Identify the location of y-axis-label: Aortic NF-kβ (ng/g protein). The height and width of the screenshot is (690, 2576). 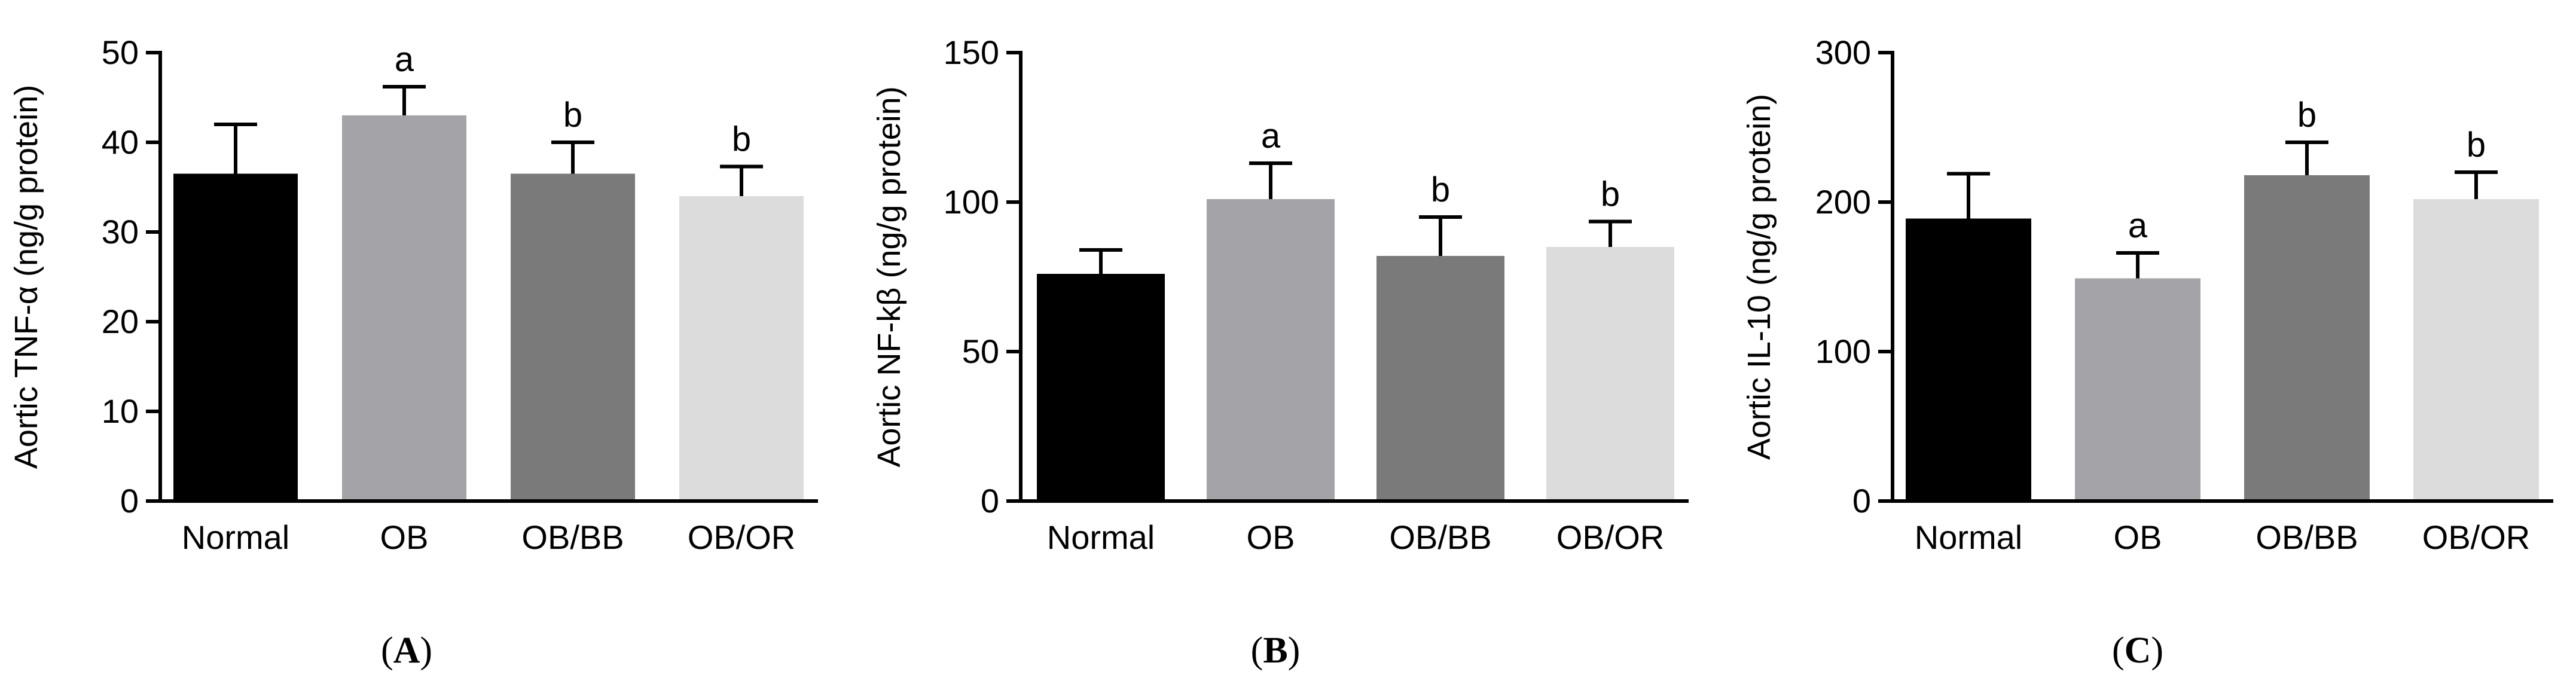
(889, 276).